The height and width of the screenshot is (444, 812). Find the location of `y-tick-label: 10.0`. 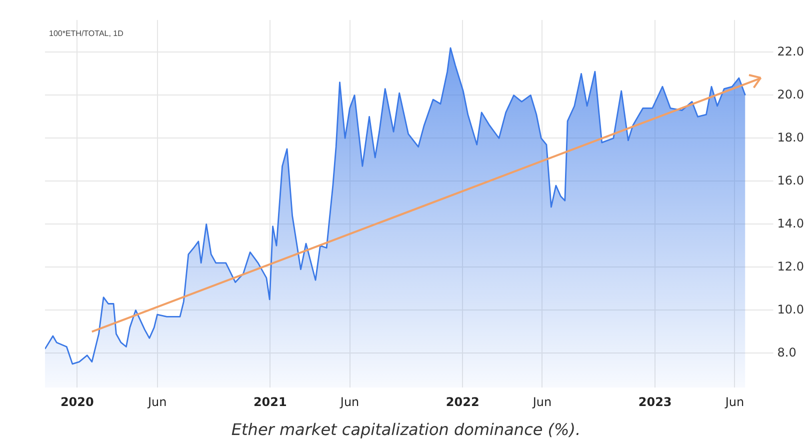

y-tick-label: 10.0 is located at coordinates (790, 309).